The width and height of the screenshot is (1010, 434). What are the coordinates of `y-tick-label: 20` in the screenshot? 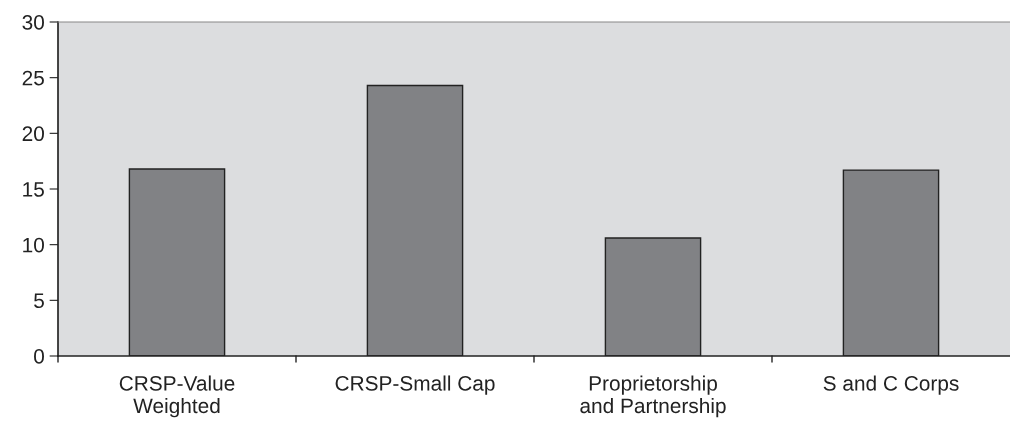 It's located at (33, 134).